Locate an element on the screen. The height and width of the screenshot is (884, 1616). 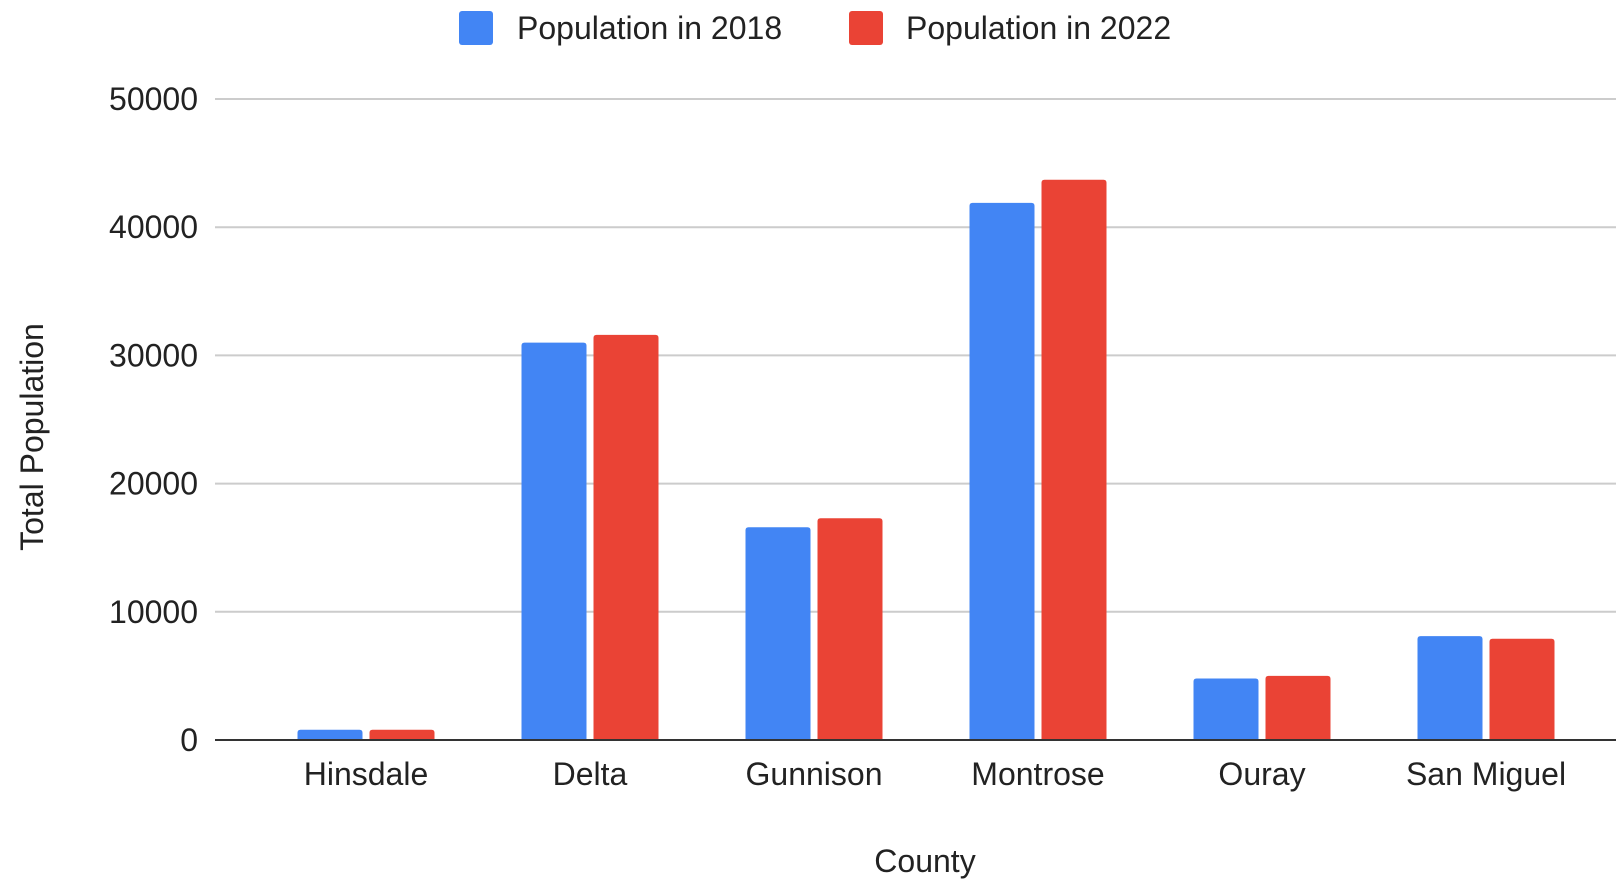
x-tick-label: Montrose is located at coordinates (1037, 774).